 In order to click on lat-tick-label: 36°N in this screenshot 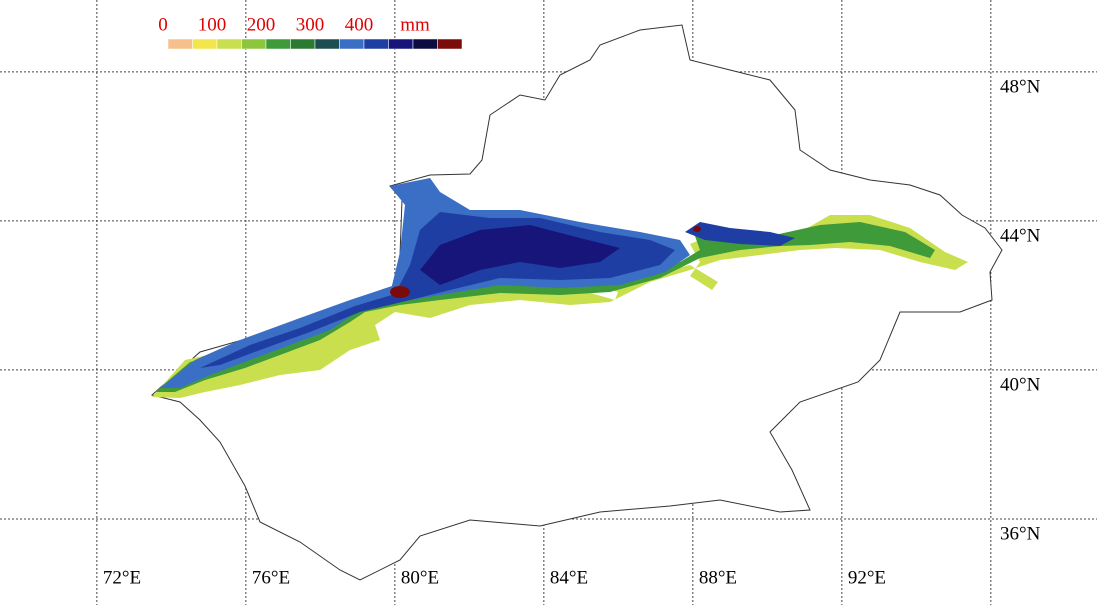, I will do `click(1020, 533)`.